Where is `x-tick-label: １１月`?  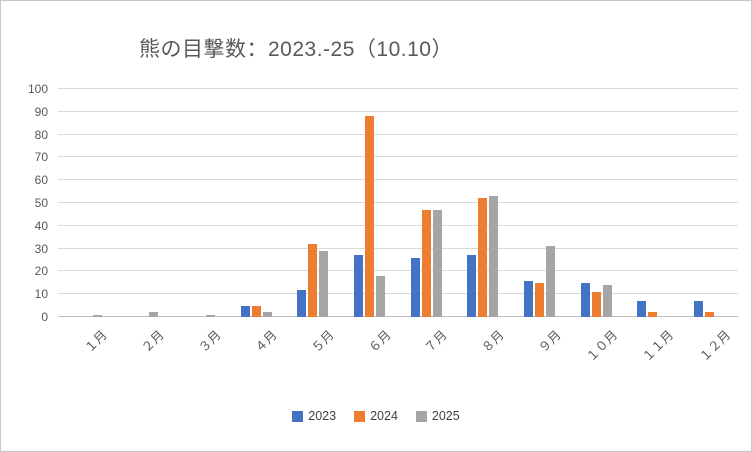
x-tick-label: １１月 is located at coordinates (658, 346).